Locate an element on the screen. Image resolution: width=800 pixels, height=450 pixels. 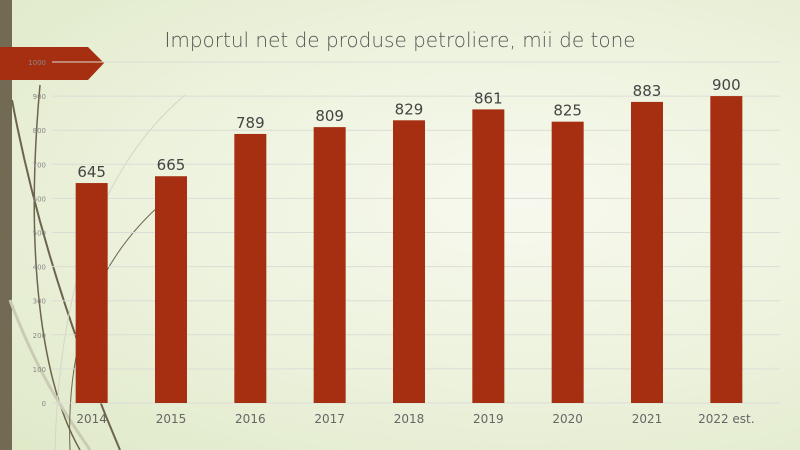
y-tick-label: 800 is located at coordinates (39, 131).